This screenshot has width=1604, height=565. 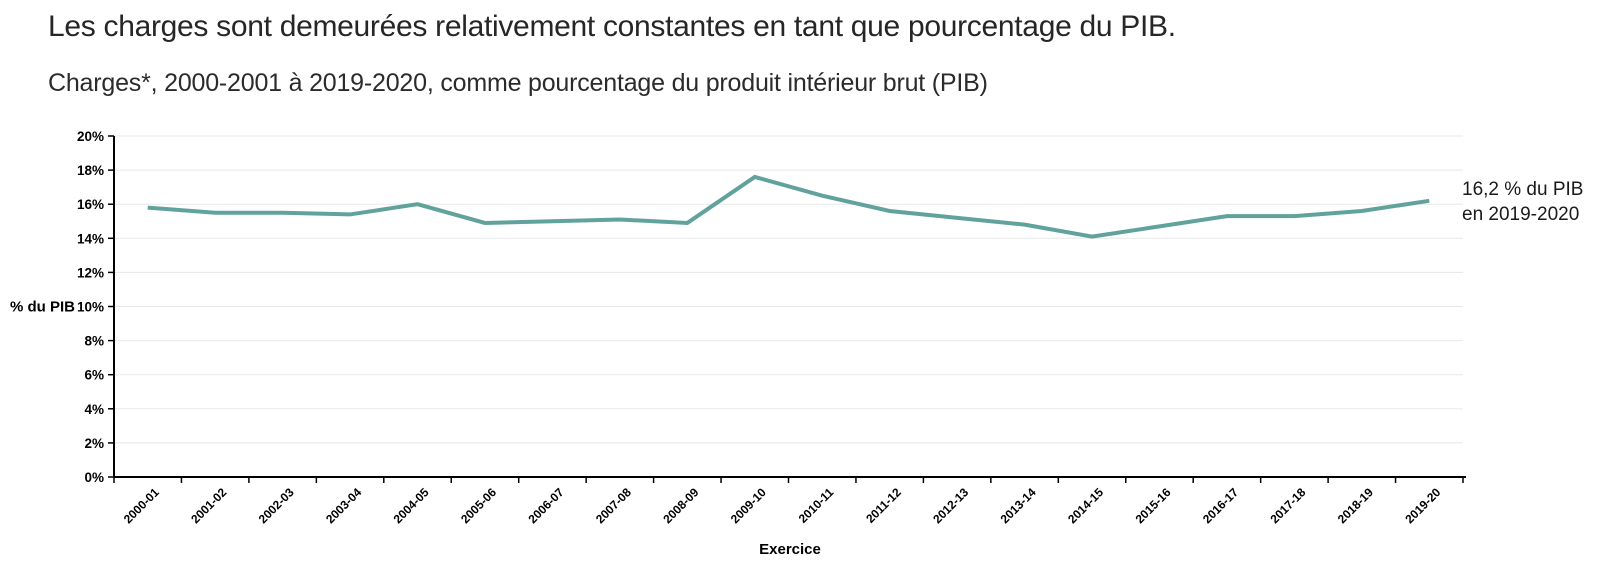 I want to click on x-axis-tick-label: 2000-01, so click(x=141, y=505).